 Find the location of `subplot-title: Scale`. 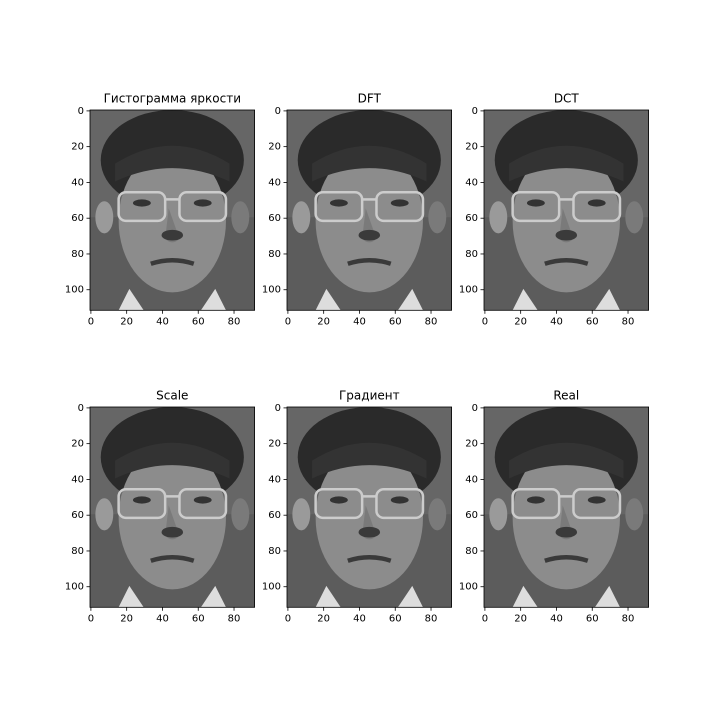

subplot-title: Scale is located at coordinates (172, 396).